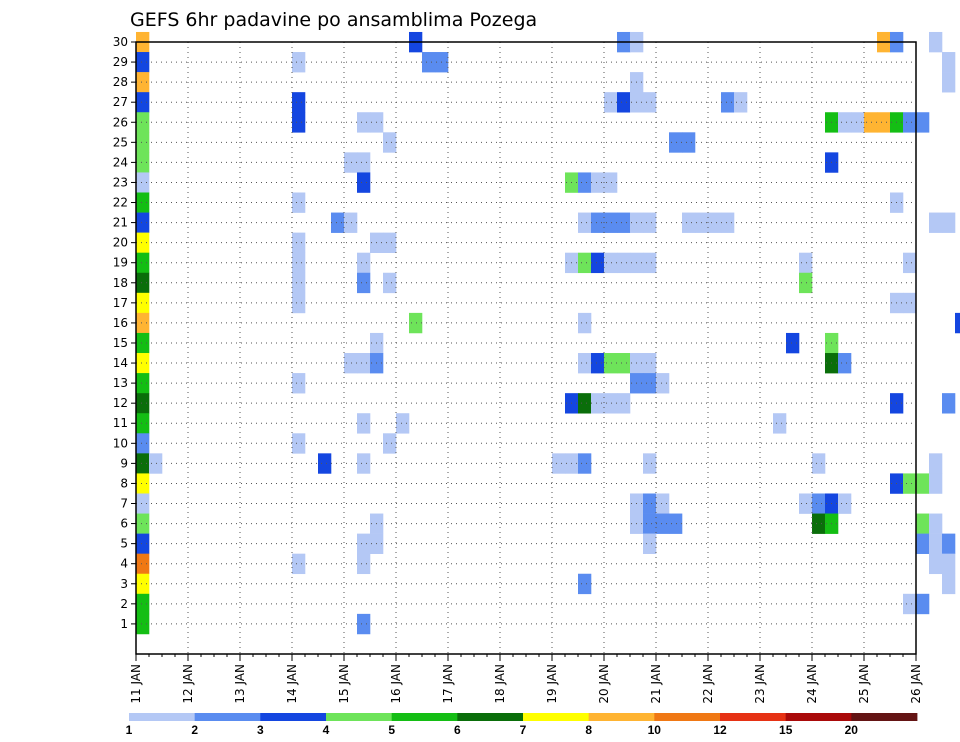 This screenshot has width=960, height=742. What do you see at coordinates (120, 283) in the screenshot?
I see `y-tick-label: 18` at bounding box center [120, 283].